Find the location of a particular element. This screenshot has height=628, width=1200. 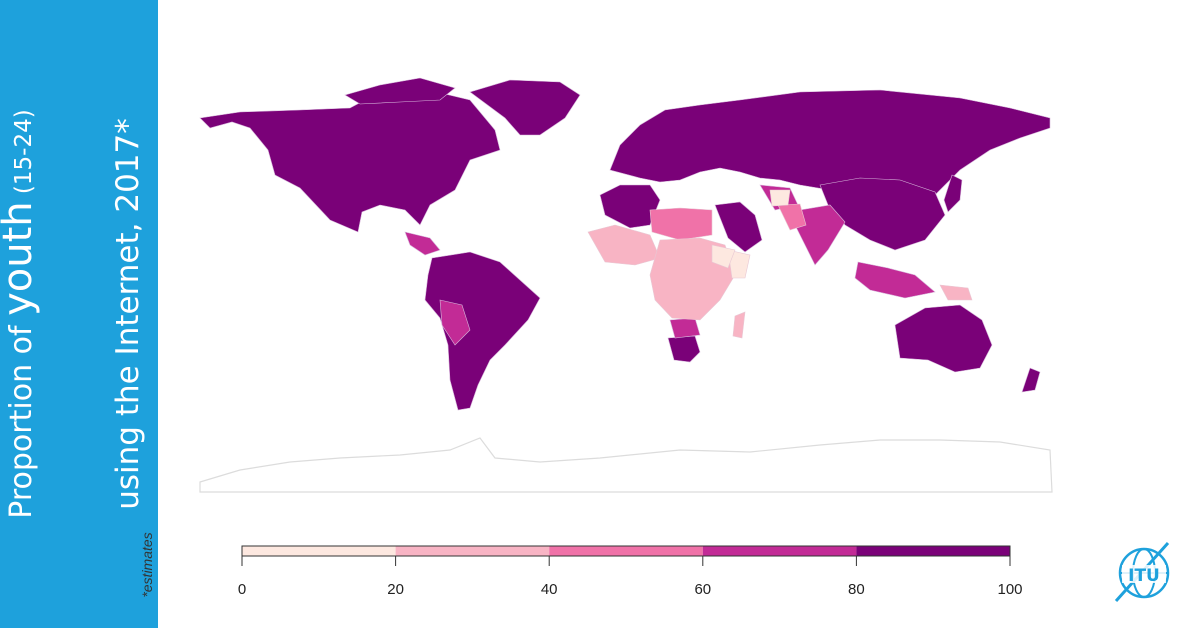

region-sahel is located at coordinates (681, 224).